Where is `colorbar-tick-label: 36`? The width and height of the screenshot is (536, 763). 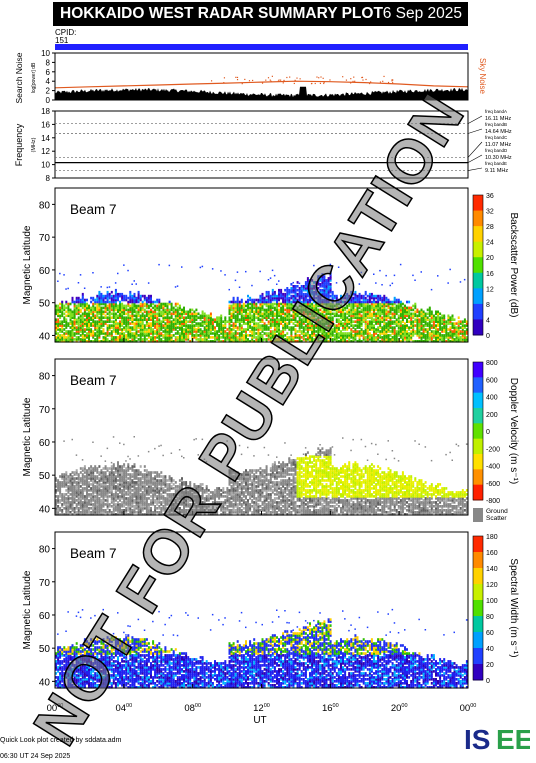
colorbar-tick-label: 36 is located at coordinates (490, 196).